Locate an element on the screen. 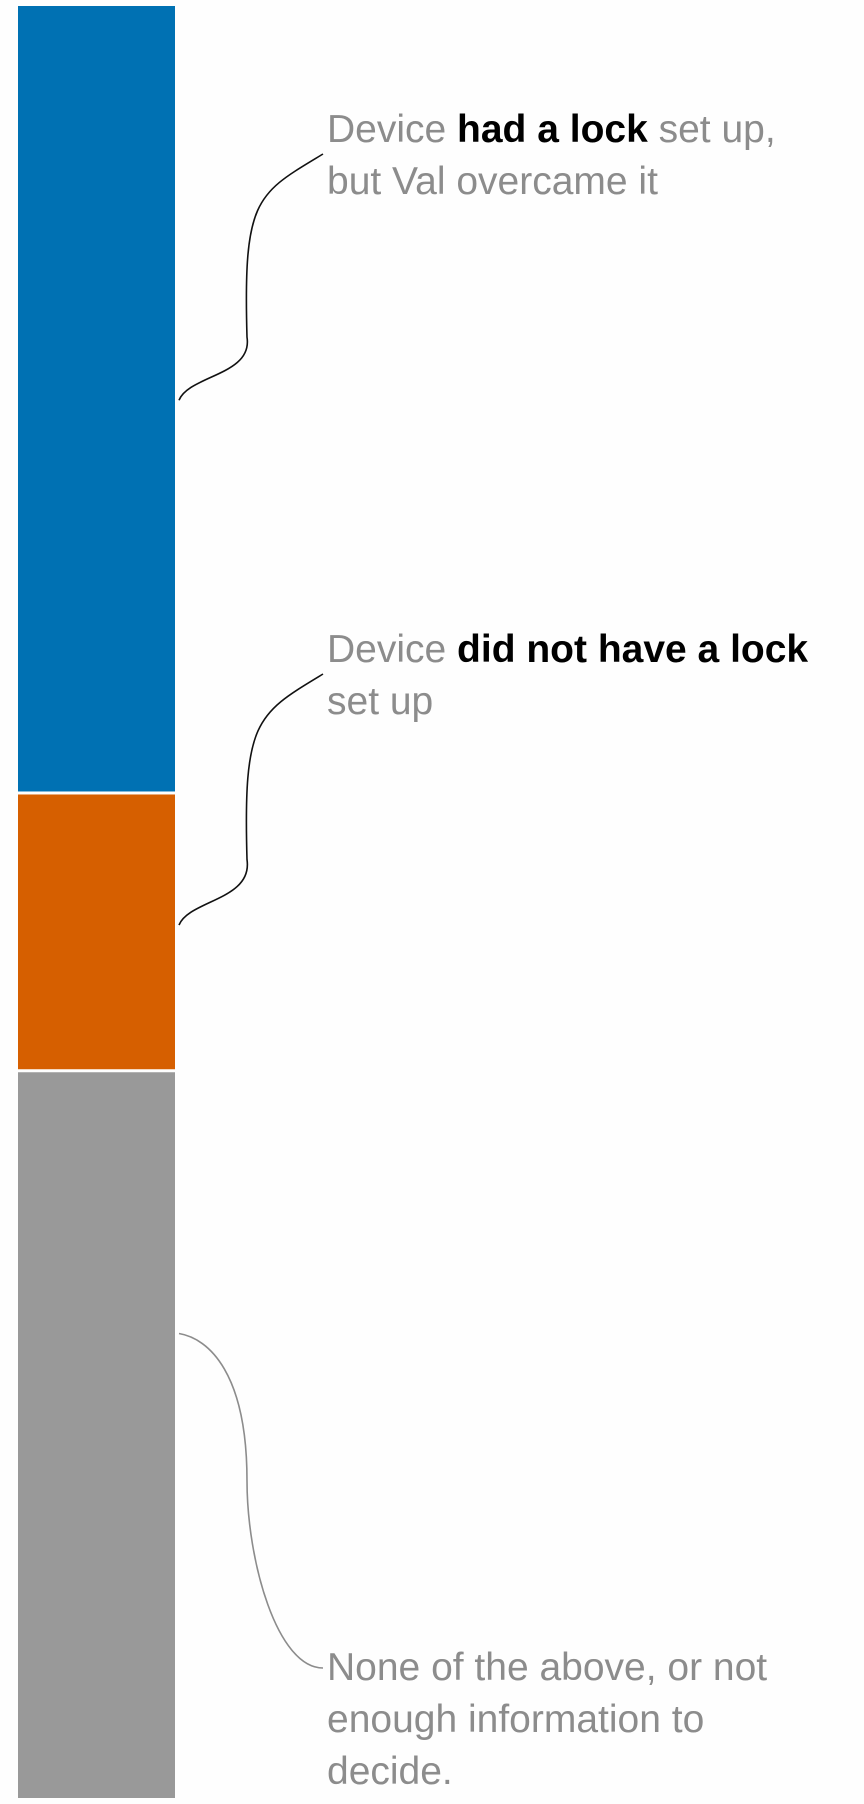  segment-label-unlocked: Device did not have a lock set up is located at coordinates (567, 676).